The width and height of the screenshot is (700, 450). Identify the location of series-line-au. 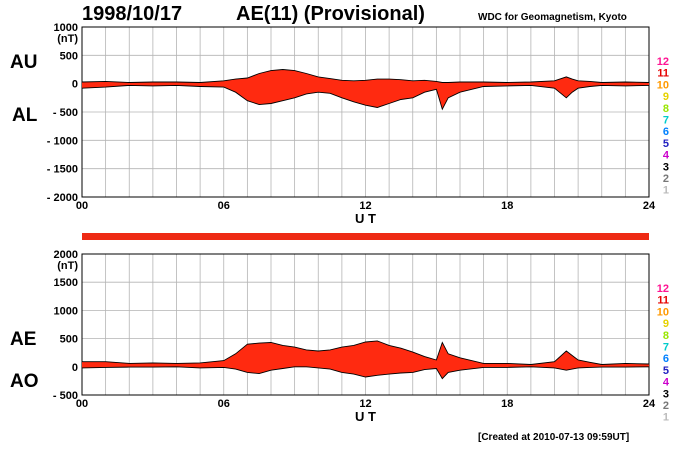
(365, 76).